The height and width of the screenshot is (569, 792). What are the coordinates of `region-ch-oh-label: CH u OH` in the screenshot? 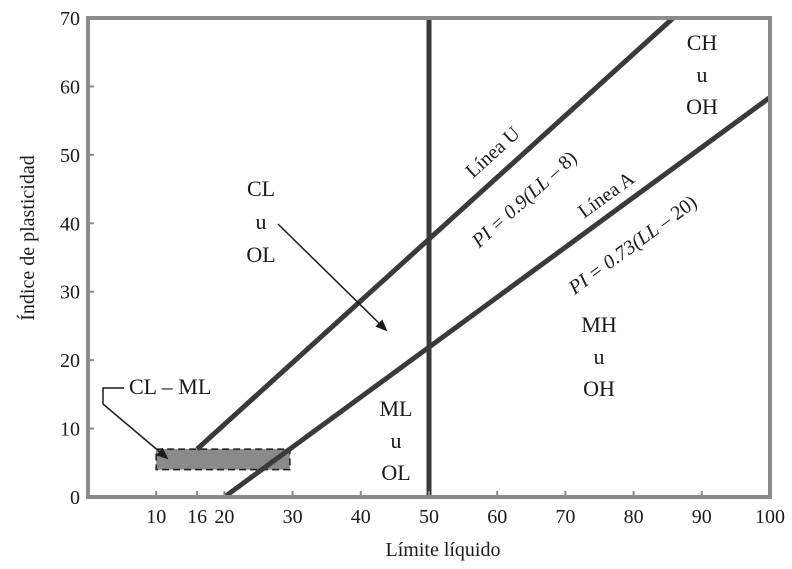 It's located at (702, 74).